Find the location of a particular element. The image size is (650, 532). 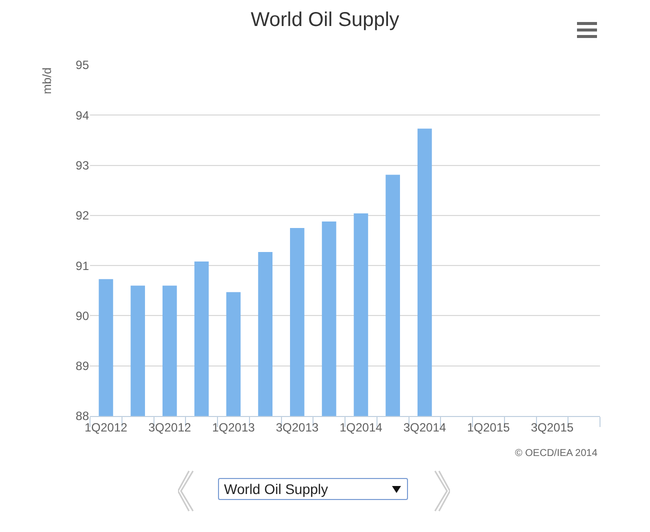

x-tick-label: 3Q2014 is located at coordinates (424, 427).